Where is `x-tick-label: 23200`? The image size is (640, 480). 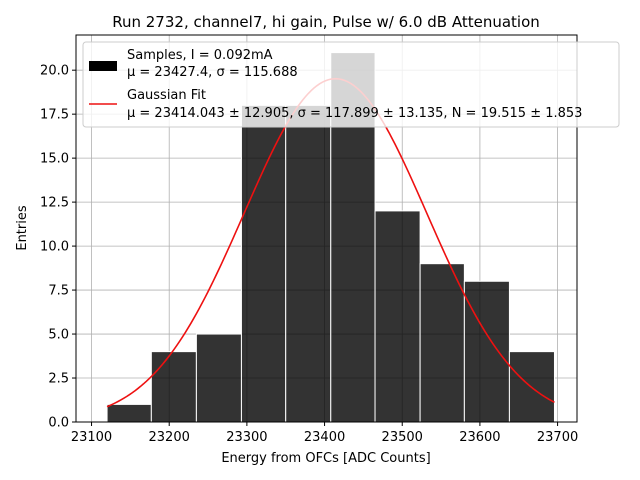
x-tick-label: 23200 is located at coordinates (169, 437).